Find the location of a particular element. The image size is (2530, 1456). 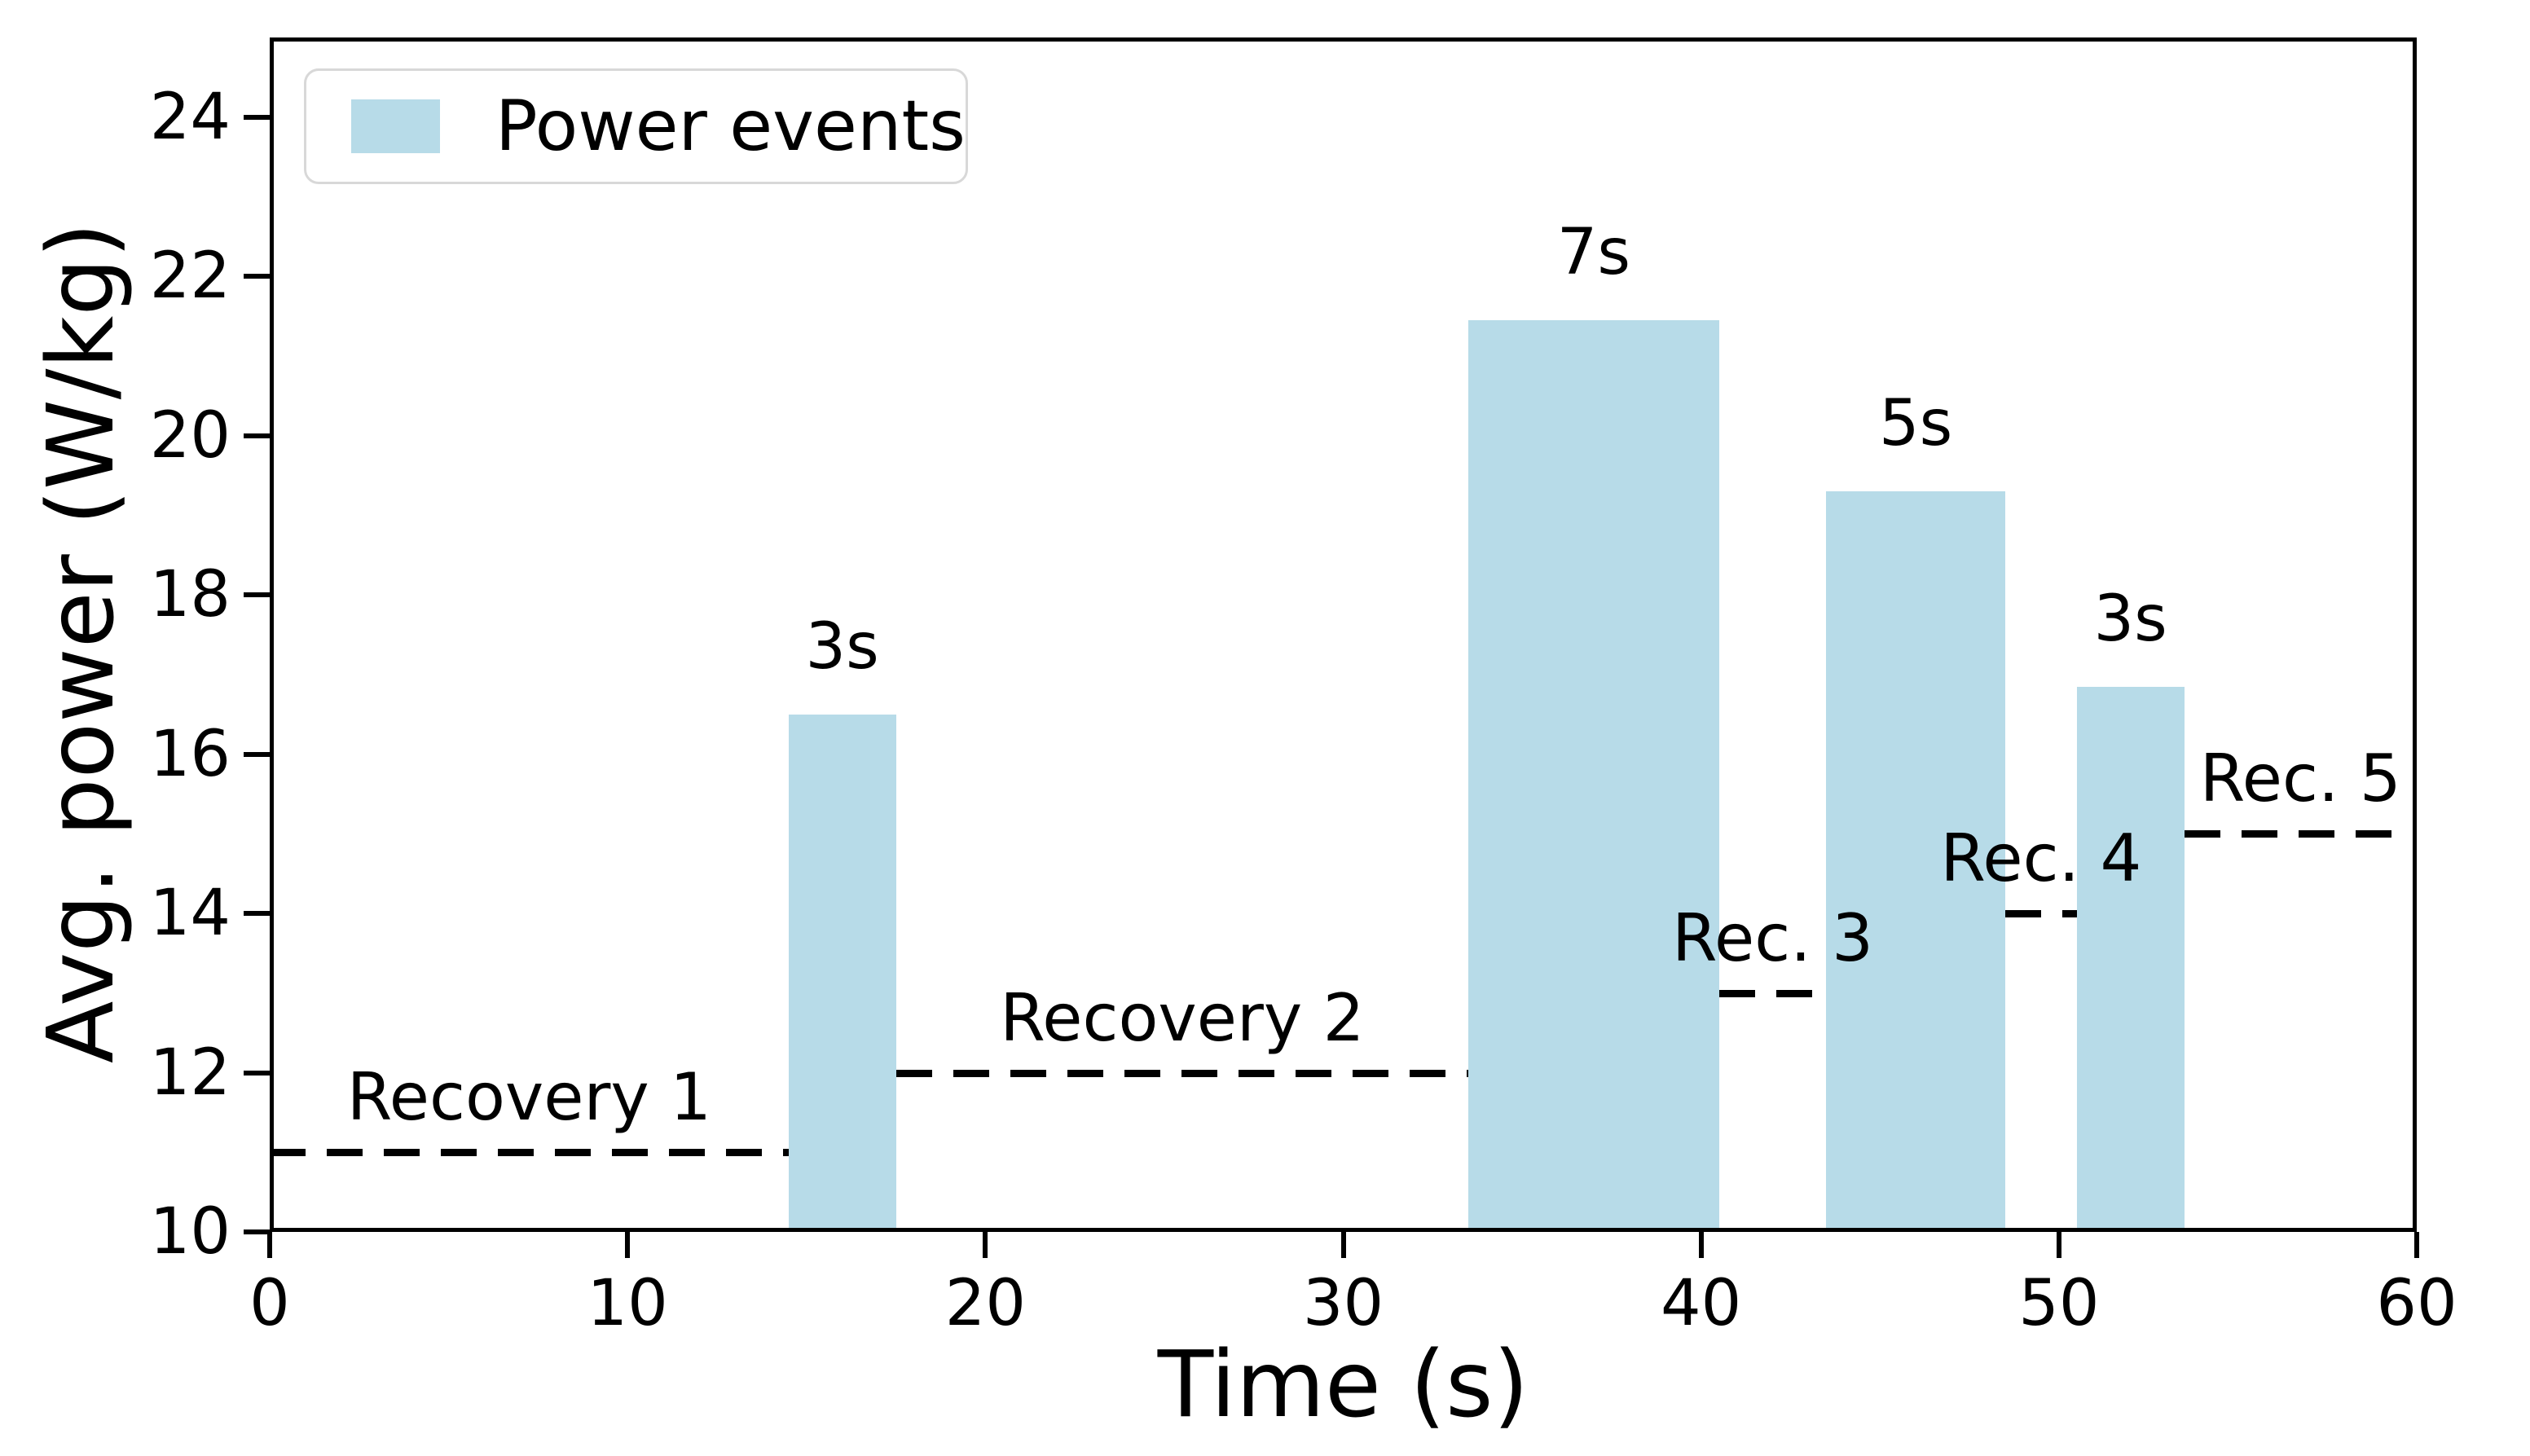

y-tick-label: 10 is located at coordinates (190, 1232).